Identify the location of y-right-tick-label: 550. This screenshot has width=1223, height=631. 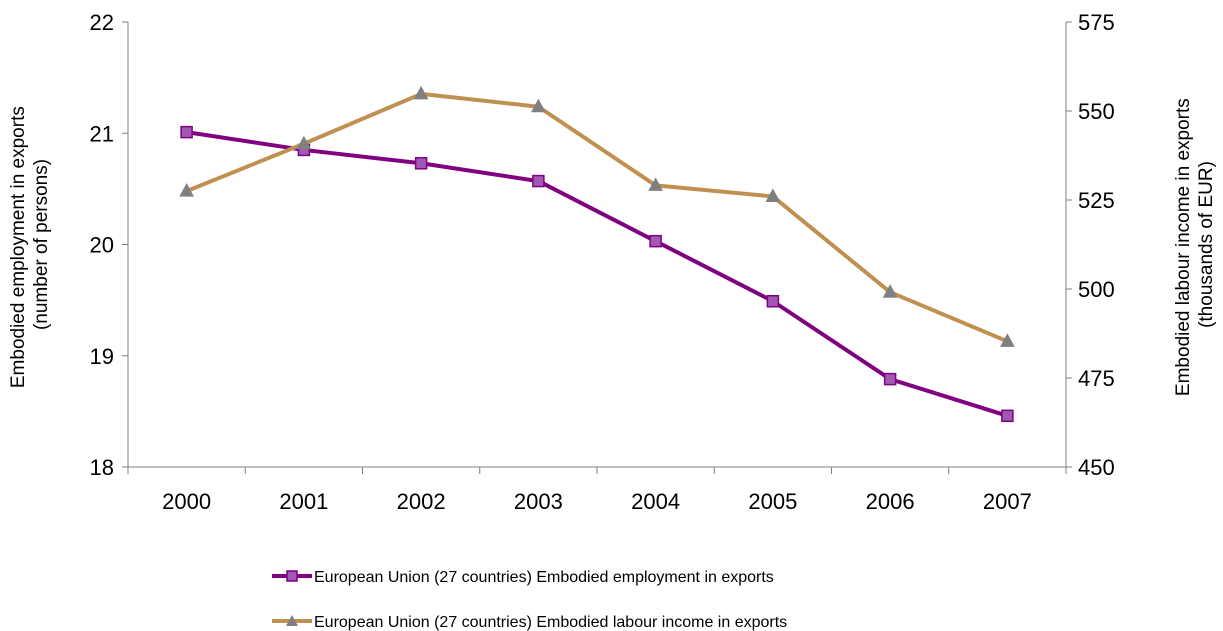
(1096, 111).